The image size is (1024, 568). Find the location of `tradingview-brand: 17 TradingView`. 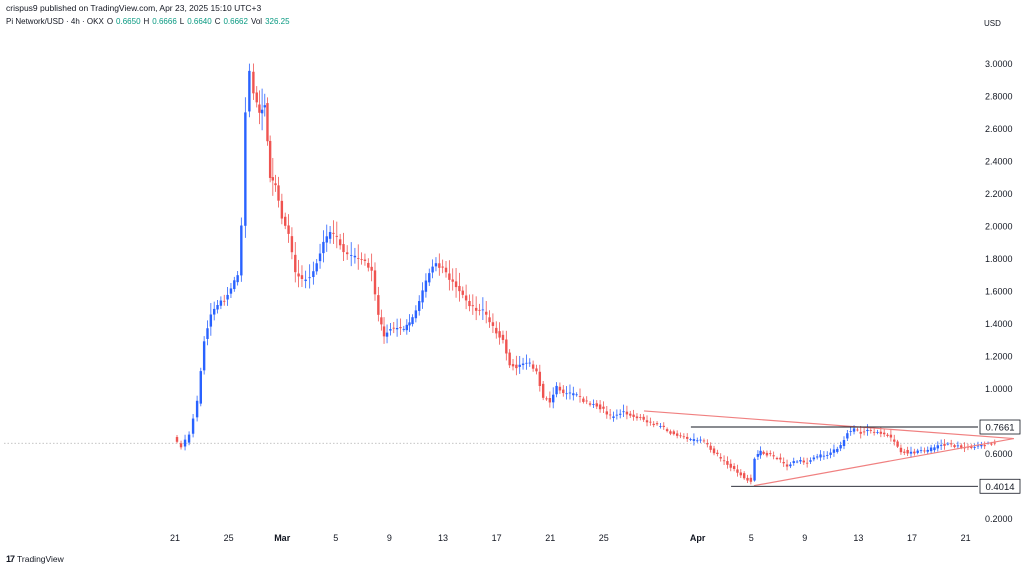

tradingview-brand: 17 TradingView is located at coordinates (35, 559).